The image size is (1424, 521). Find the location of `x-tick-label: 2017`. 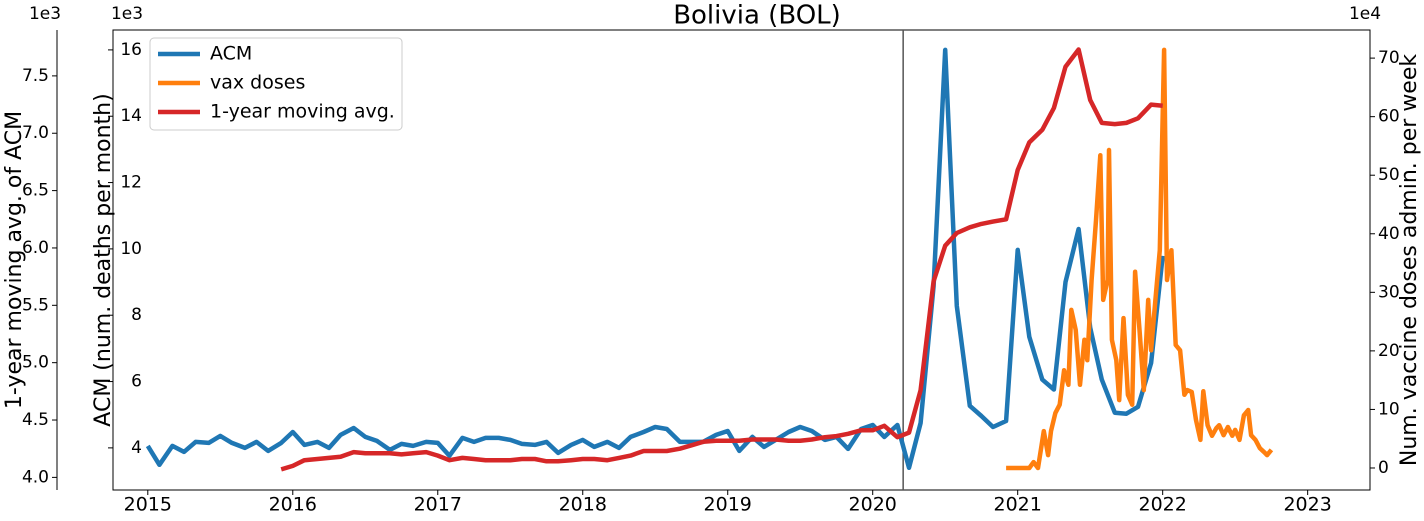

x-tick-label: 2017 is located at coordinates (438, 505).